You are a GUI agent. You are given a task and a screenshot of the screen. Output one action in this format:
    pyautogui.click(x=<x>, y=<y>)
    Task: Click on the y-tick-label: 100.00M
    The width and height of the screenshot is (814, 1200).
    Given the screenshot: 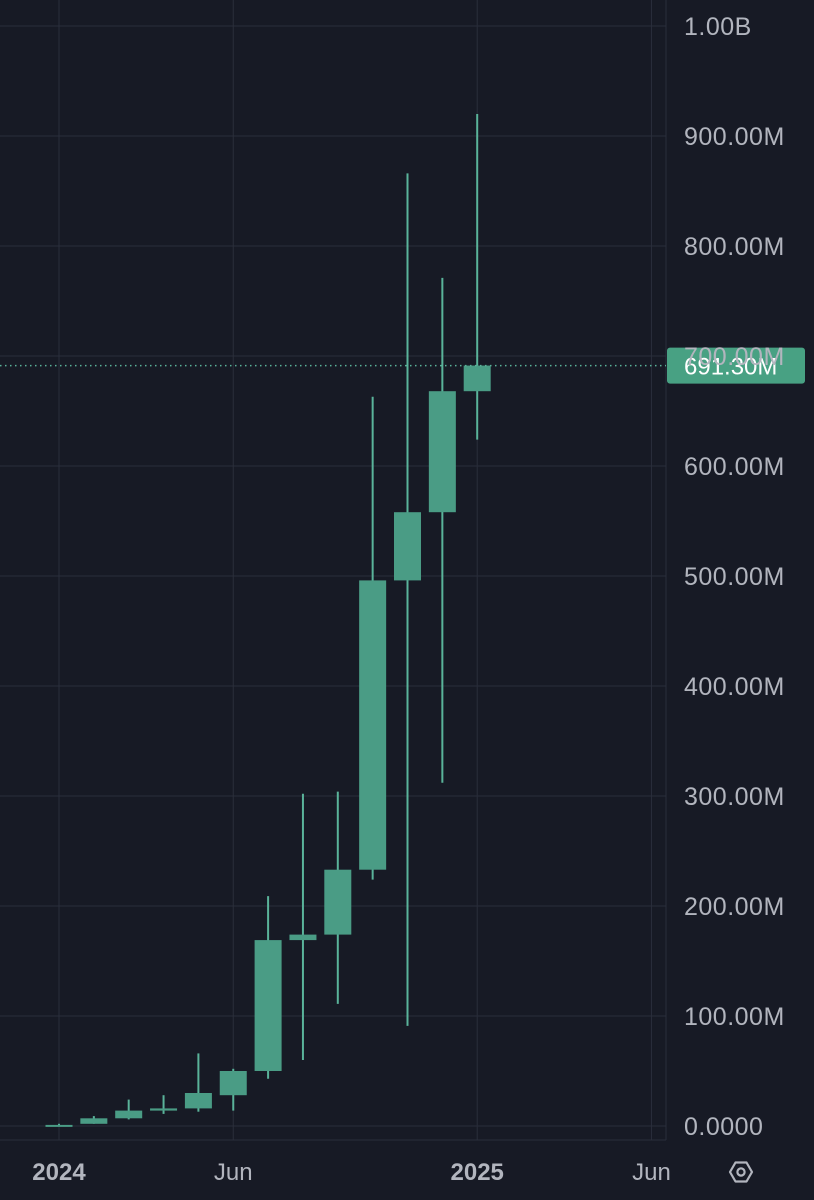 What is the action you would take?
    pyautogui.click(x=734, y=1017)
    